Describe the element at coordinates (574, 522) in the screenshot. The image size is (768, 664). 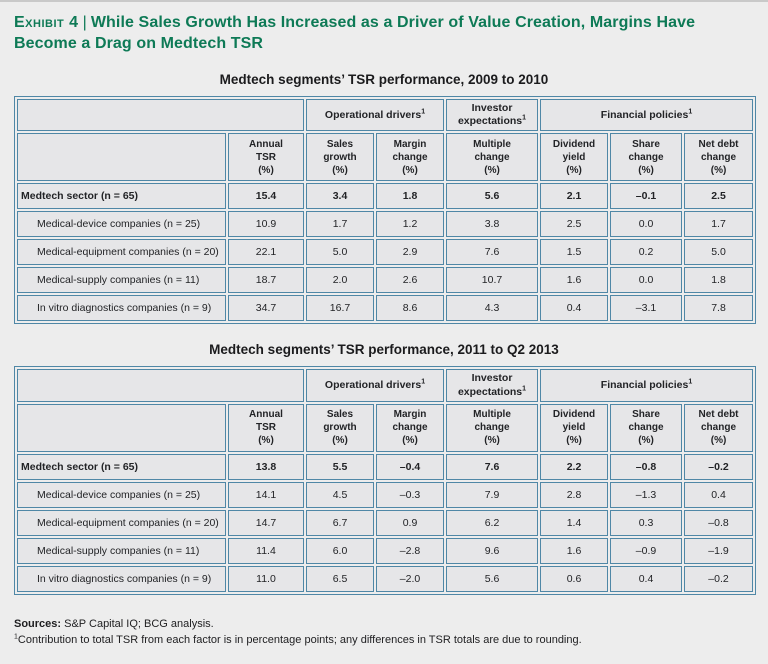
I see `value-cell: 1.4` at that location.